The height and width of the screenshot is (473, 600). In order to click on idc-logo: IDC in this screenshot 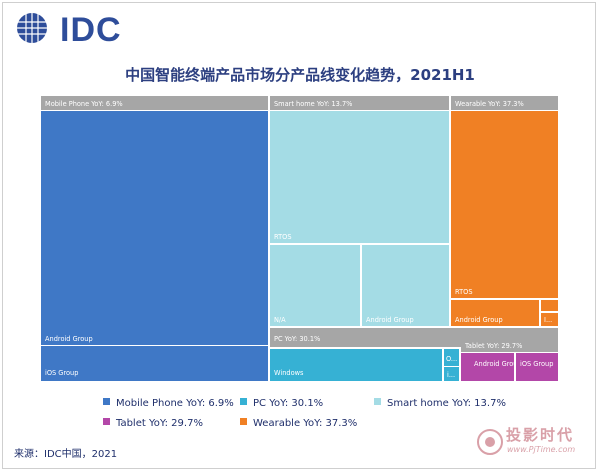, I will do `click(69, 29)`.